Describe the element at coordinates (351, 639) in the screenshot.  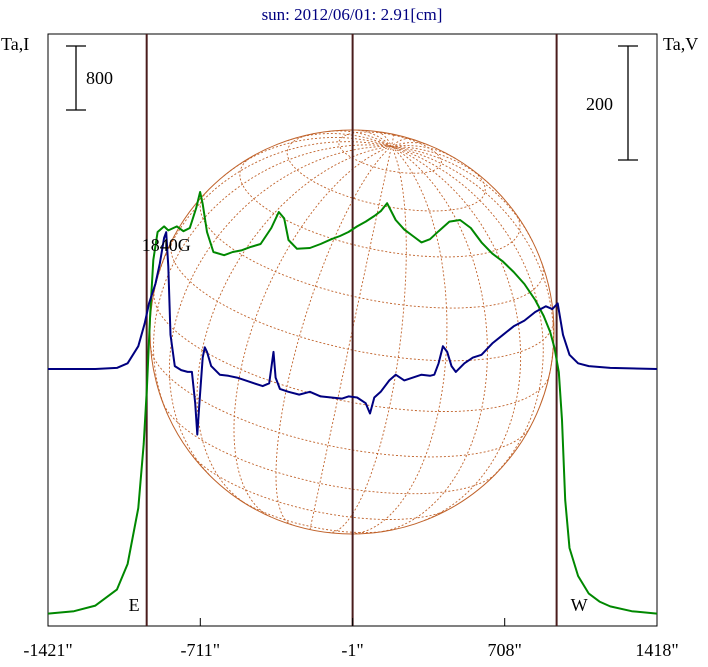
I see `x-axis-ticks: -1421" -711" -1" 708" 1418"` at that location.